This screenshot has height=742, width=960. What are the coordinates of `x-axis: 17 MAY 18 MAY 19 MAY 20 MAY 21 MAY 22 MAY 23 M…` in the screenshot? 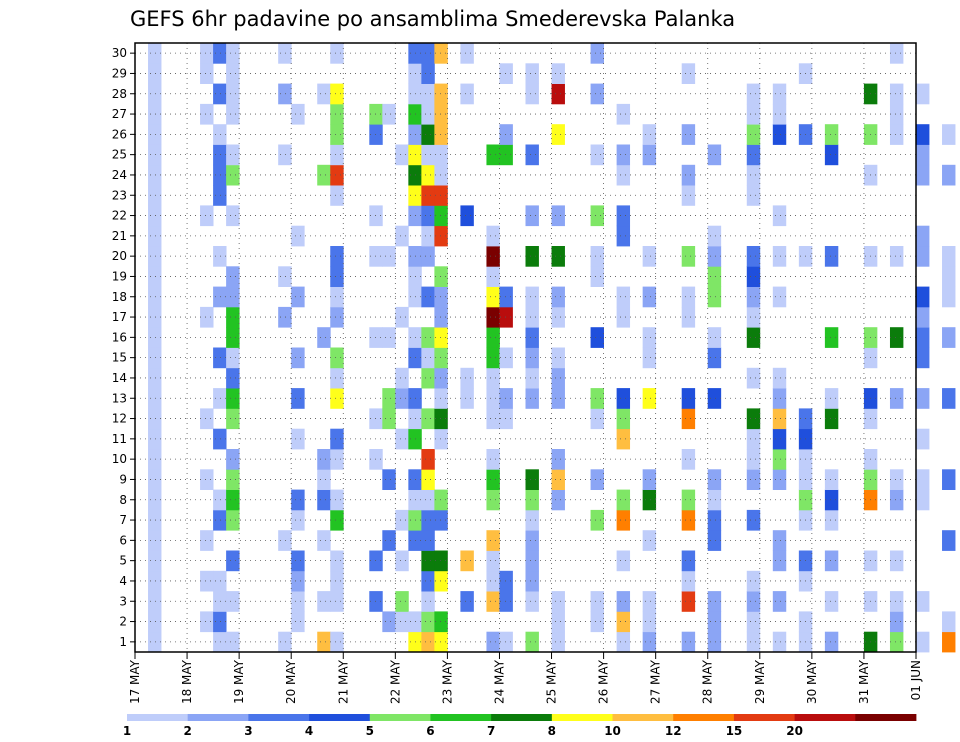 It's located at (525, 678).